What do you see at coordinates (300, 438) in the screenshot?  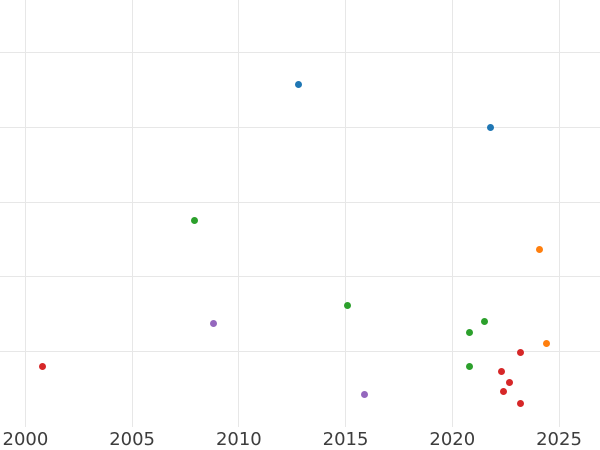 I see `x-axis: 2000 2005 2010 2015 2020 2025` at bounding box center [300, 438].